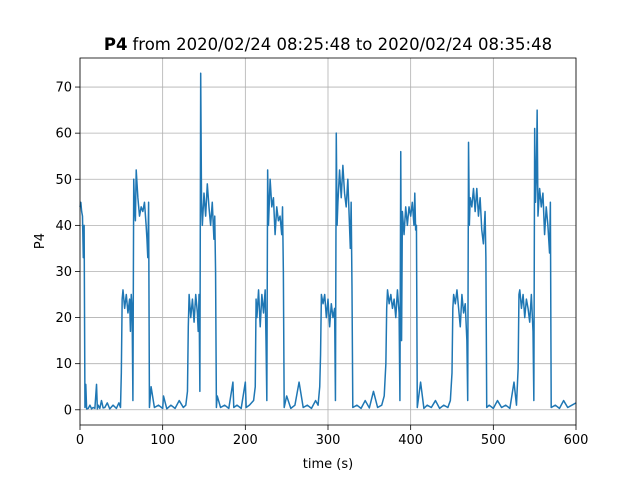 The height and width of the screenshot is (480, 640). What do you see at coordinates (162, 440) in the screenshot?
I see `x-tick-label: 100` at bounding box center [162, 440].